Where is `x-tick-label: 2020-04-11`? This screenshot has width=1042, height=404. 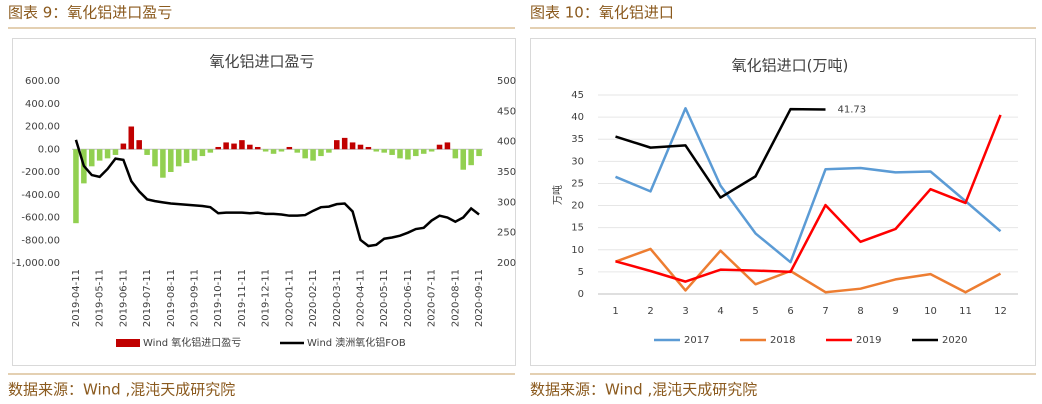 x-tick-label: 2020-04-11 is located at coordinates (360, 298).